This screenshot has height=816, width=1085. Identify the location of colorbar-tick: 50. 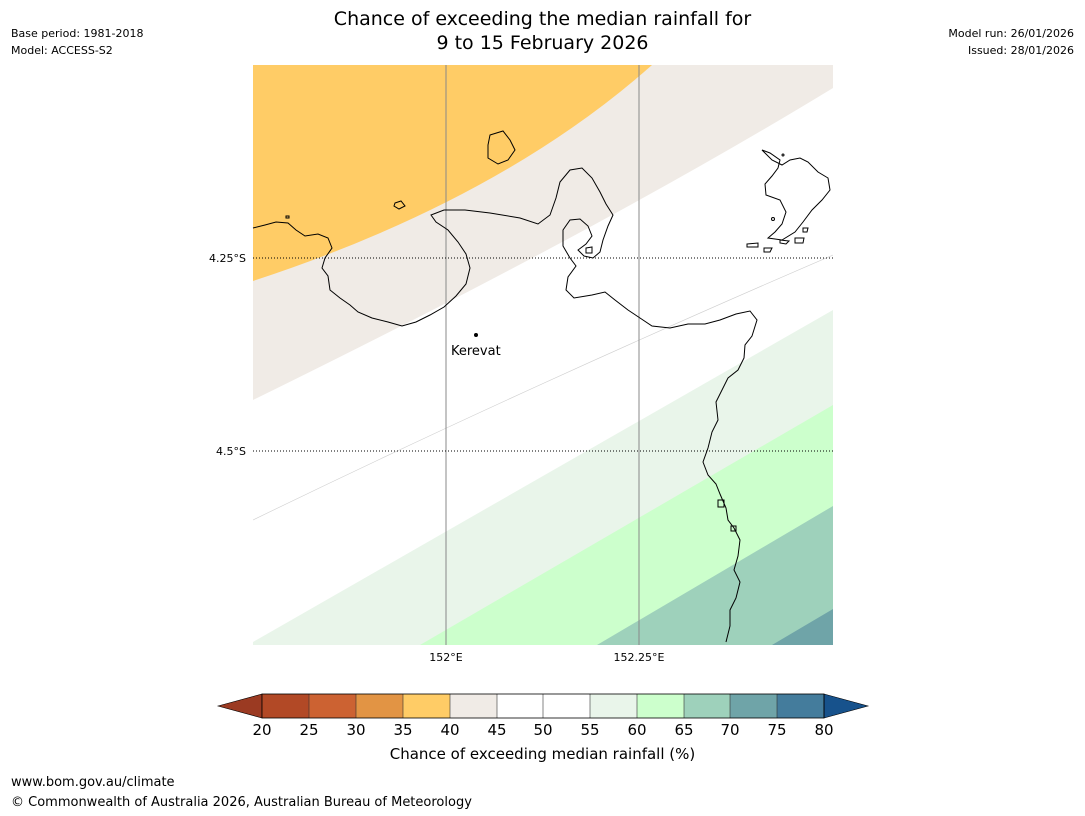
(542, 730).